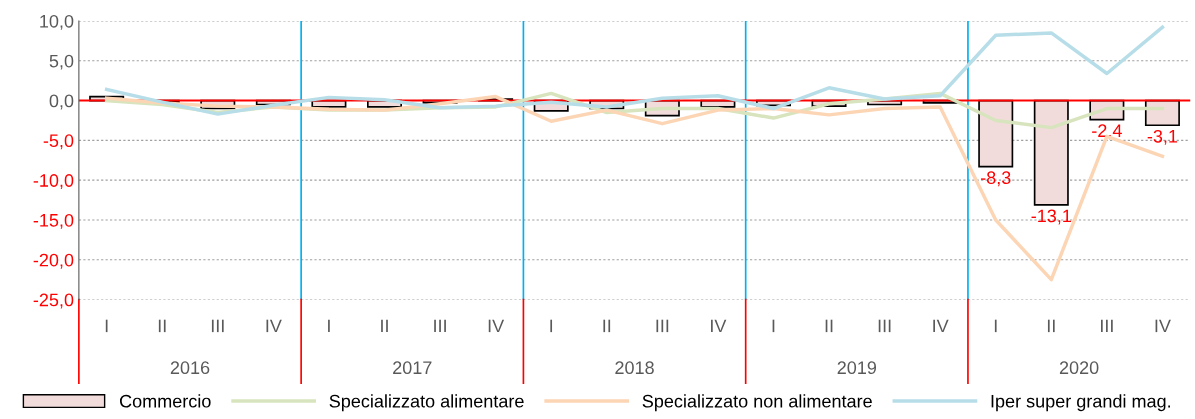  What do you see at coordinates (53, 261) in the screenshot?
I see `y-tick-label: -20,0` at bounding box center [53, 261].